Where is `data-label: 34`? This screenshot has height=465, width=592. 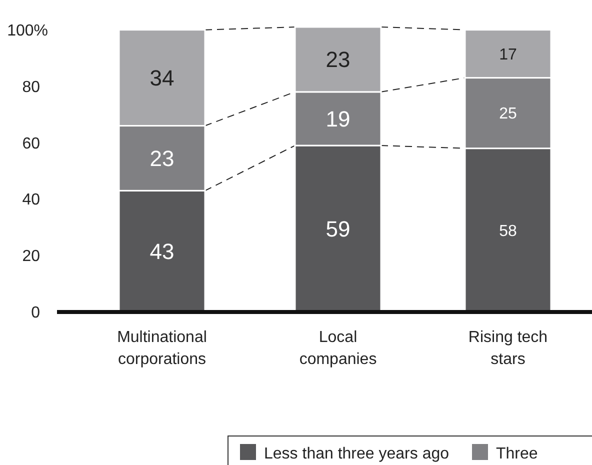 data-label: 34 is located at coordinates (162, 77).